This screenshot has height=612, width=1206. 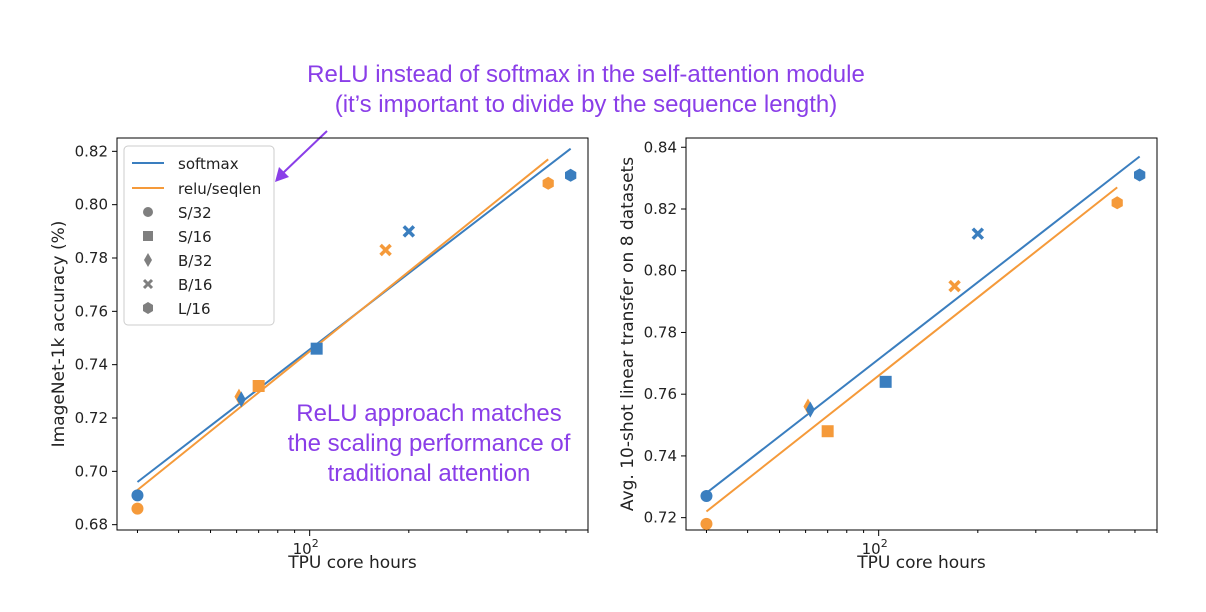 I want to click on y-tick-label: 0.84, so click(x=660, y=147).